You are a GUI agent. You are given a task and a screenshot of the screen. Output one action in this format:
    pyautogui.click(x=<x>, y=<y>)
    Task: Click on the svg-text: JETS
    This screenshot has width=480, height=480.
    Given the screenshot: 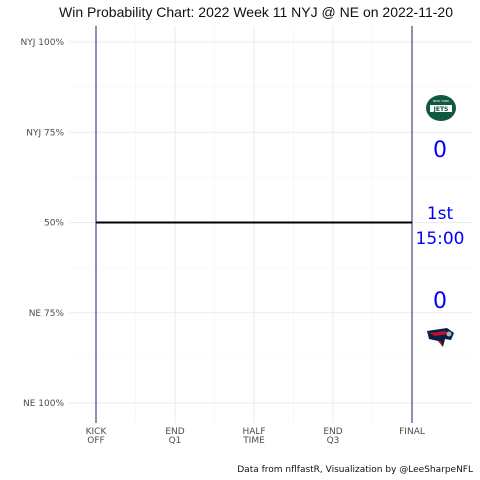 What is the action you would take?
    pyautogui.click(x=441, y=109)
    